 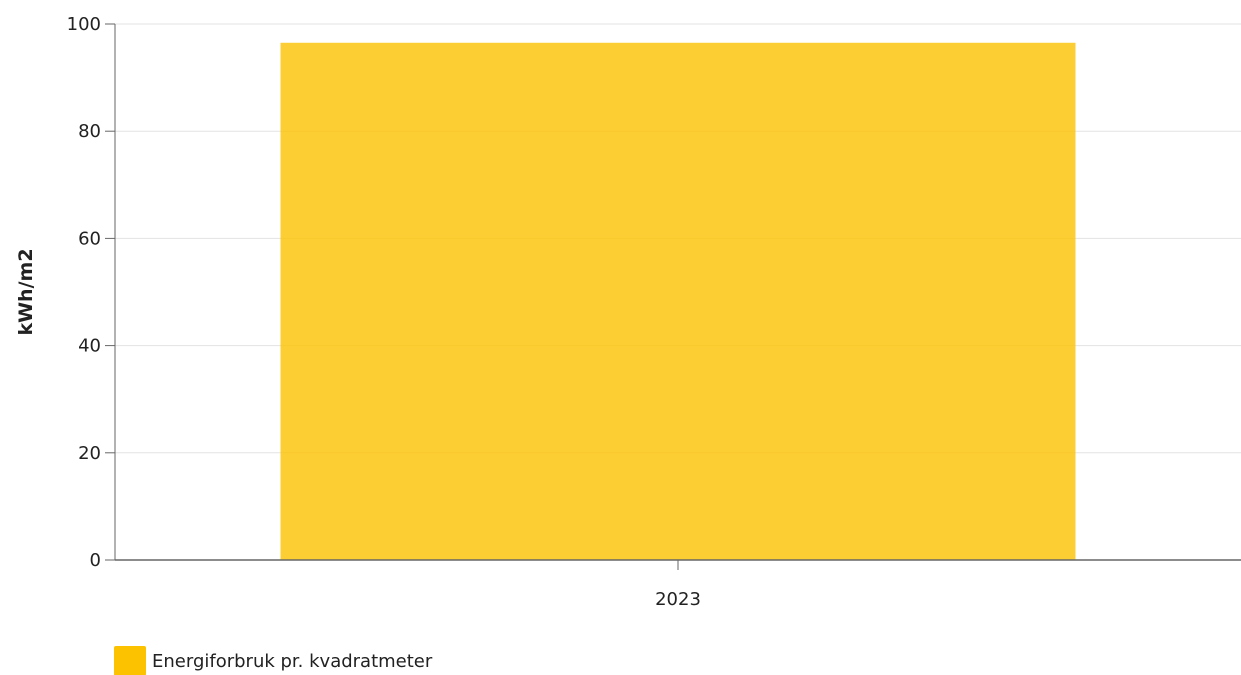 What do you see at coordinates (678, 599) in the screenshot?
I see `x-tick-label: 2023` at bounding box center [678, 599].